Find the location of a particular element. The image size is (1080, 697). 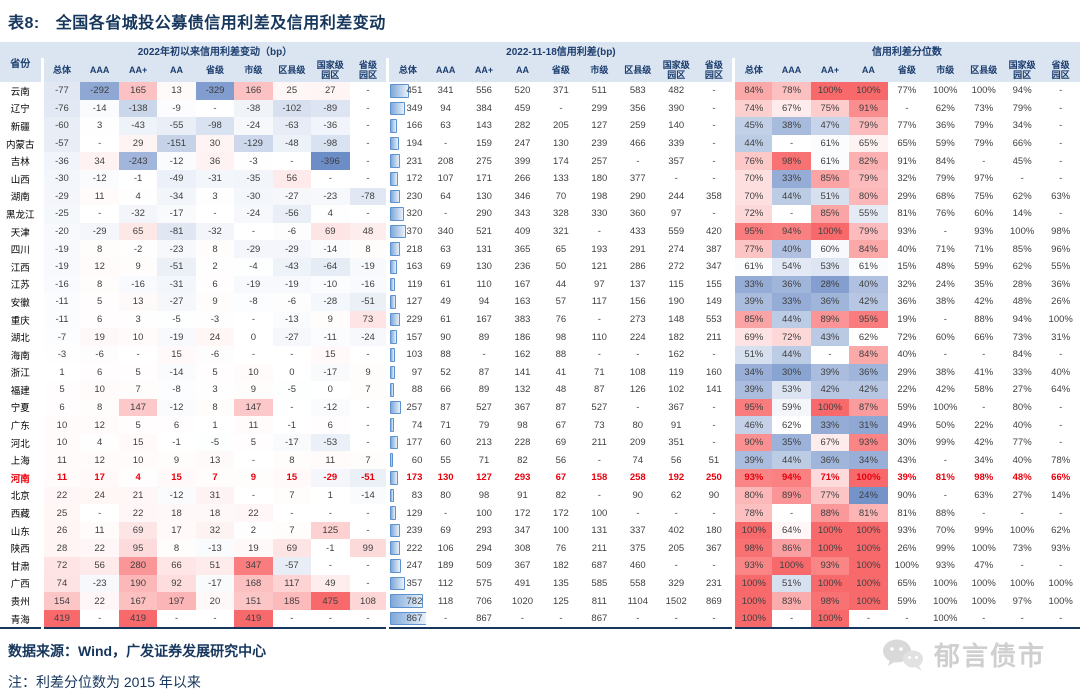

percentile-cell: 32% is located at coordinates (907, 284).